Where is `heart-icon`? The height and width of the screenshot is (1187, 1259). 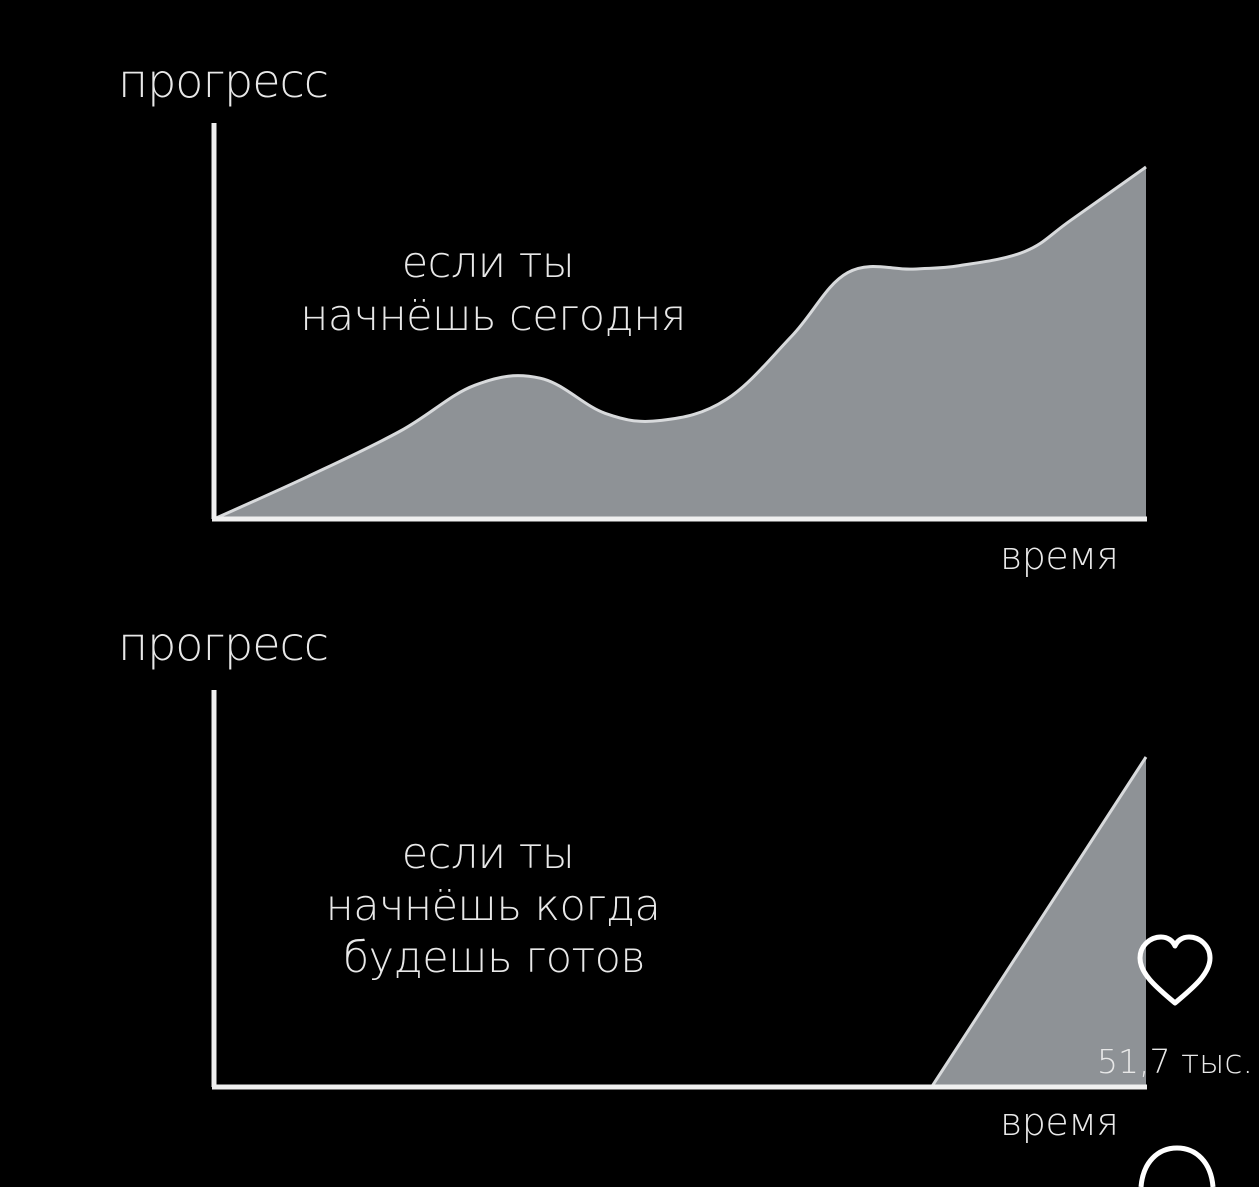 heart-icon is located at coordinates (1175, 970).